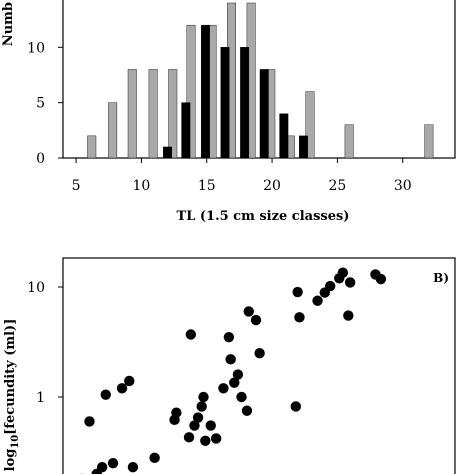 This screenshot has width=474, height=474. What do you see at coordinates (15, 442) in the screenshot?
I see `y-title-subscript: 10` at bounding box center [15, 442].